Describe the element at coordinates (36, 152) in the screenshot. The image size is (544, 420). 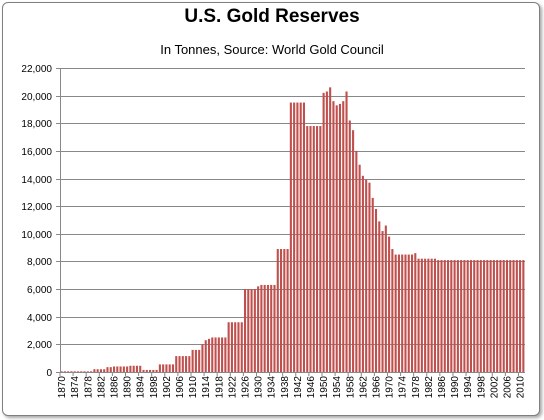
I see `y-tick-label: 16,000` at that location.